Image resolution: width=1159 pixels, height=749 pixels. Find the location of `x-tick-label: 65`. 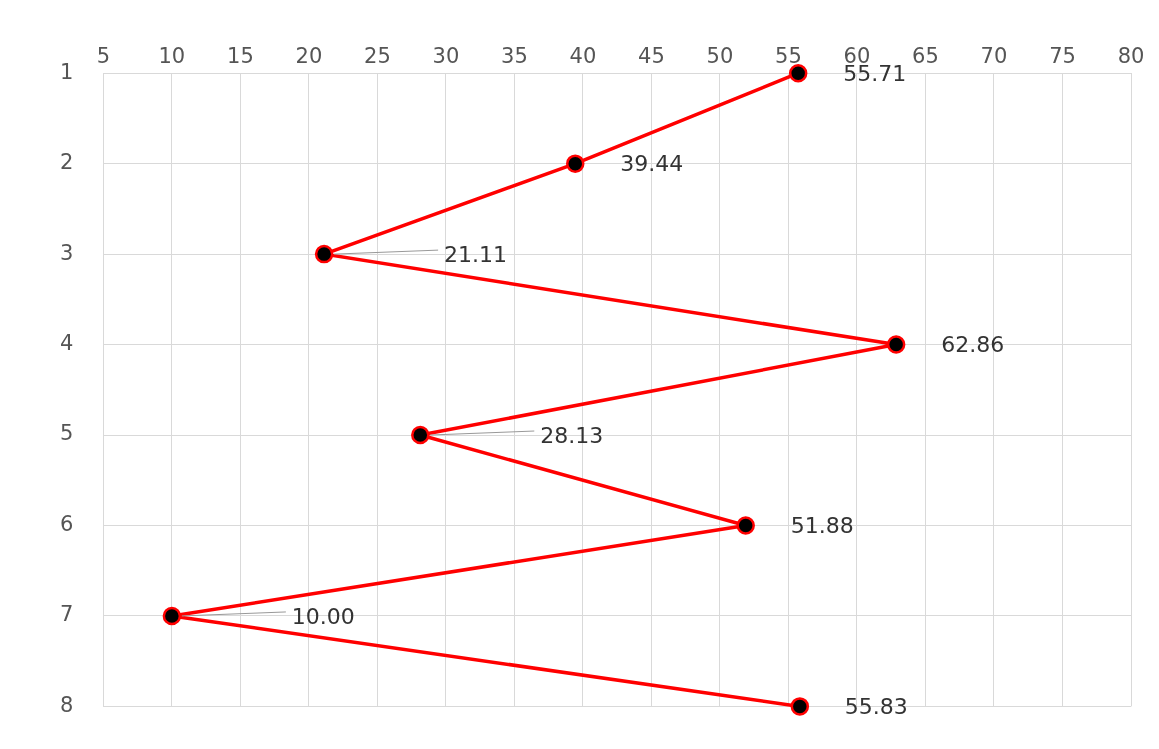

x-tick-label: 65 is located at coordinates (925, 56).